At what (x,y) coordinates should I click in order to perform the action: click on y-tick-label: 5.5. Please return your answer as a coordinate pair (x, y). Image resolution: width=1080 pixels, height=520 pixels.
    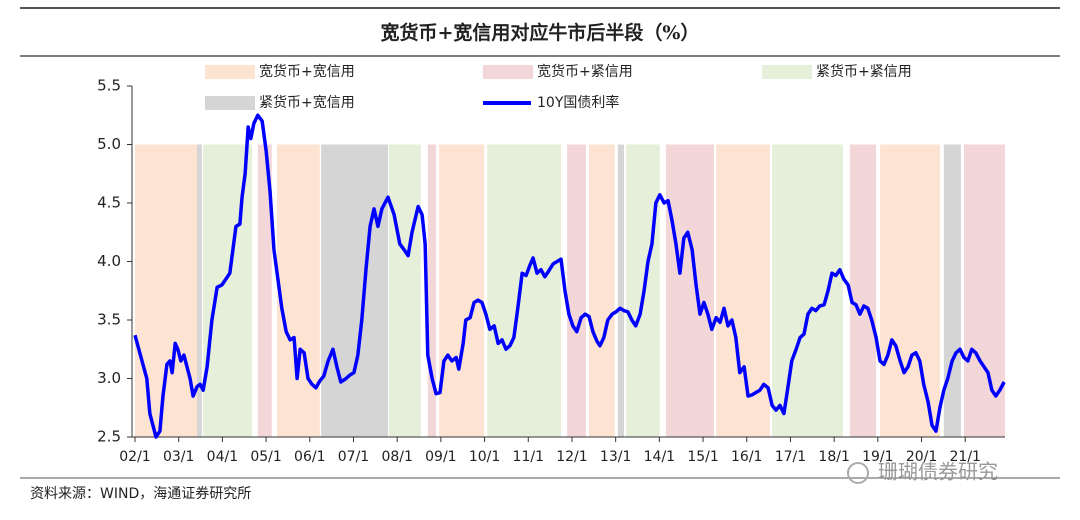
    Looking at the image, I should click on (109, 86).